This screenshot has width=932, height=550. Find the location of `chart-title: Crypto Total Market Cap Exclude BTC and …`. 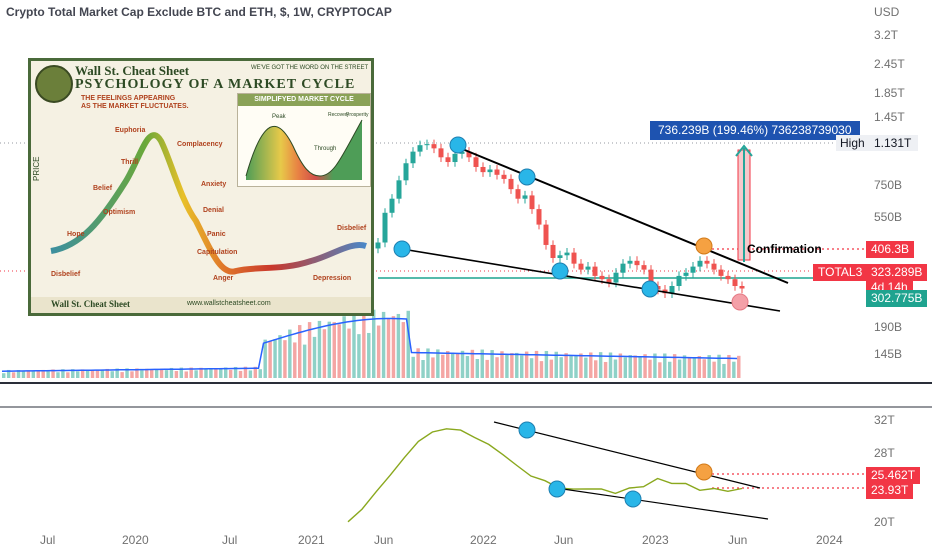

chart-title: Crypto Total Market Cap Exclude BTC and … is located at coordinates (199, 12).